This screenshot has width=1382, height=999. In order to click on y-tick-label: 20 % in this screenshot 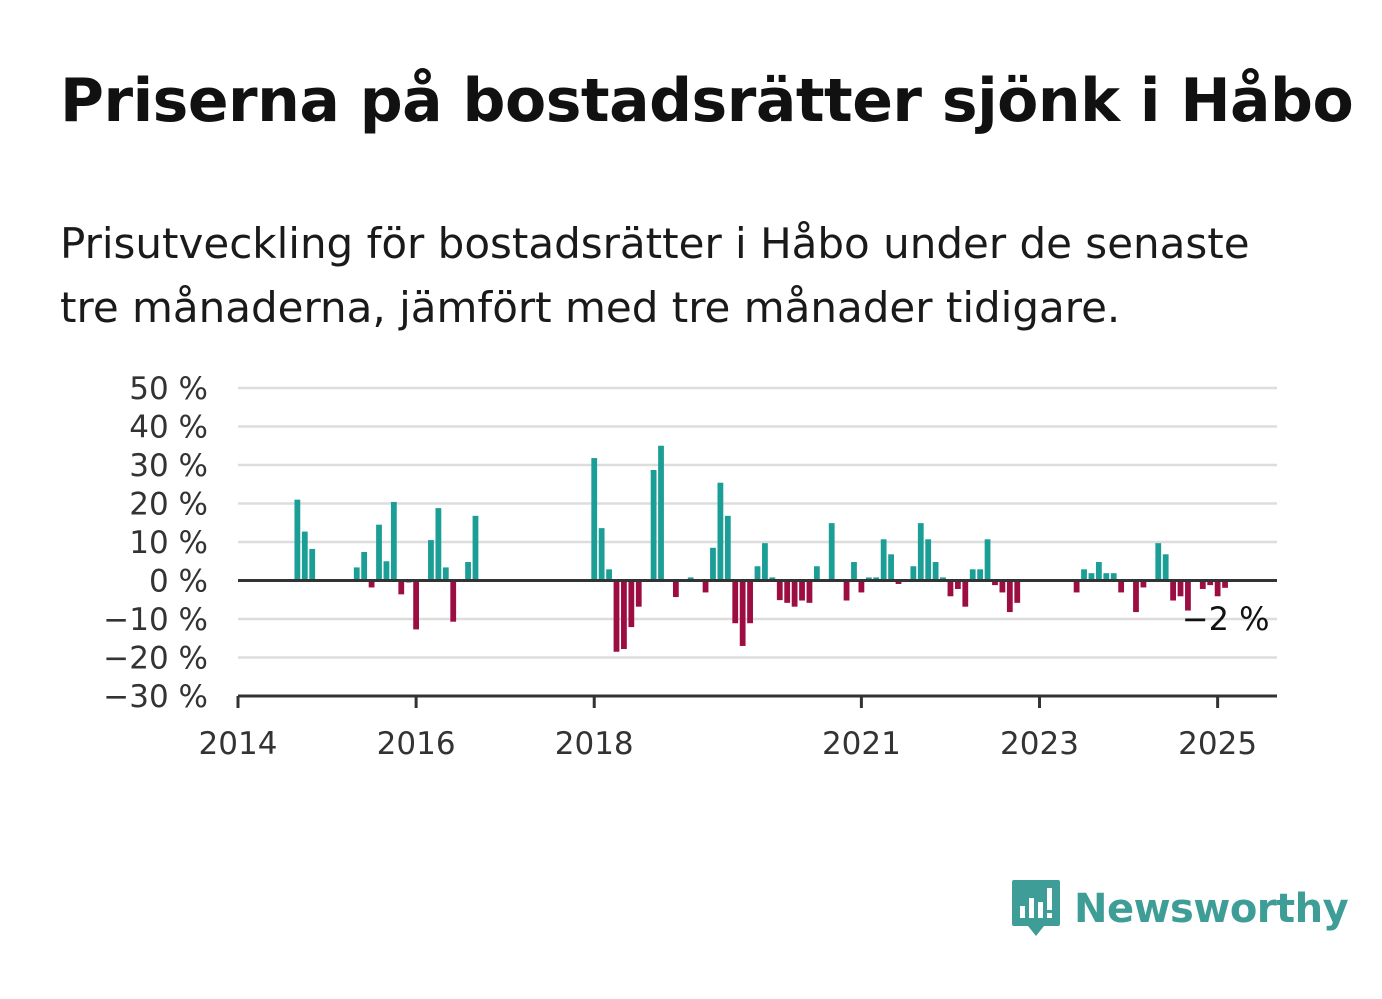, I will do `click(168, 505)`.